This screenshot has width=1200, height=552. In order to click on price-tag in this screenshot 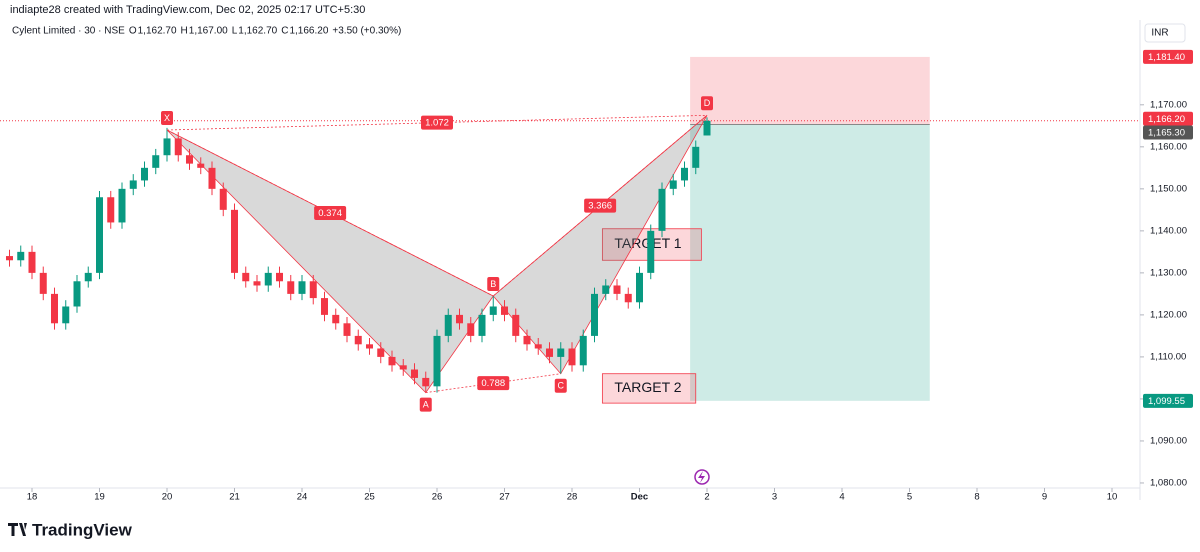, I will do `click(1168, 132)`.